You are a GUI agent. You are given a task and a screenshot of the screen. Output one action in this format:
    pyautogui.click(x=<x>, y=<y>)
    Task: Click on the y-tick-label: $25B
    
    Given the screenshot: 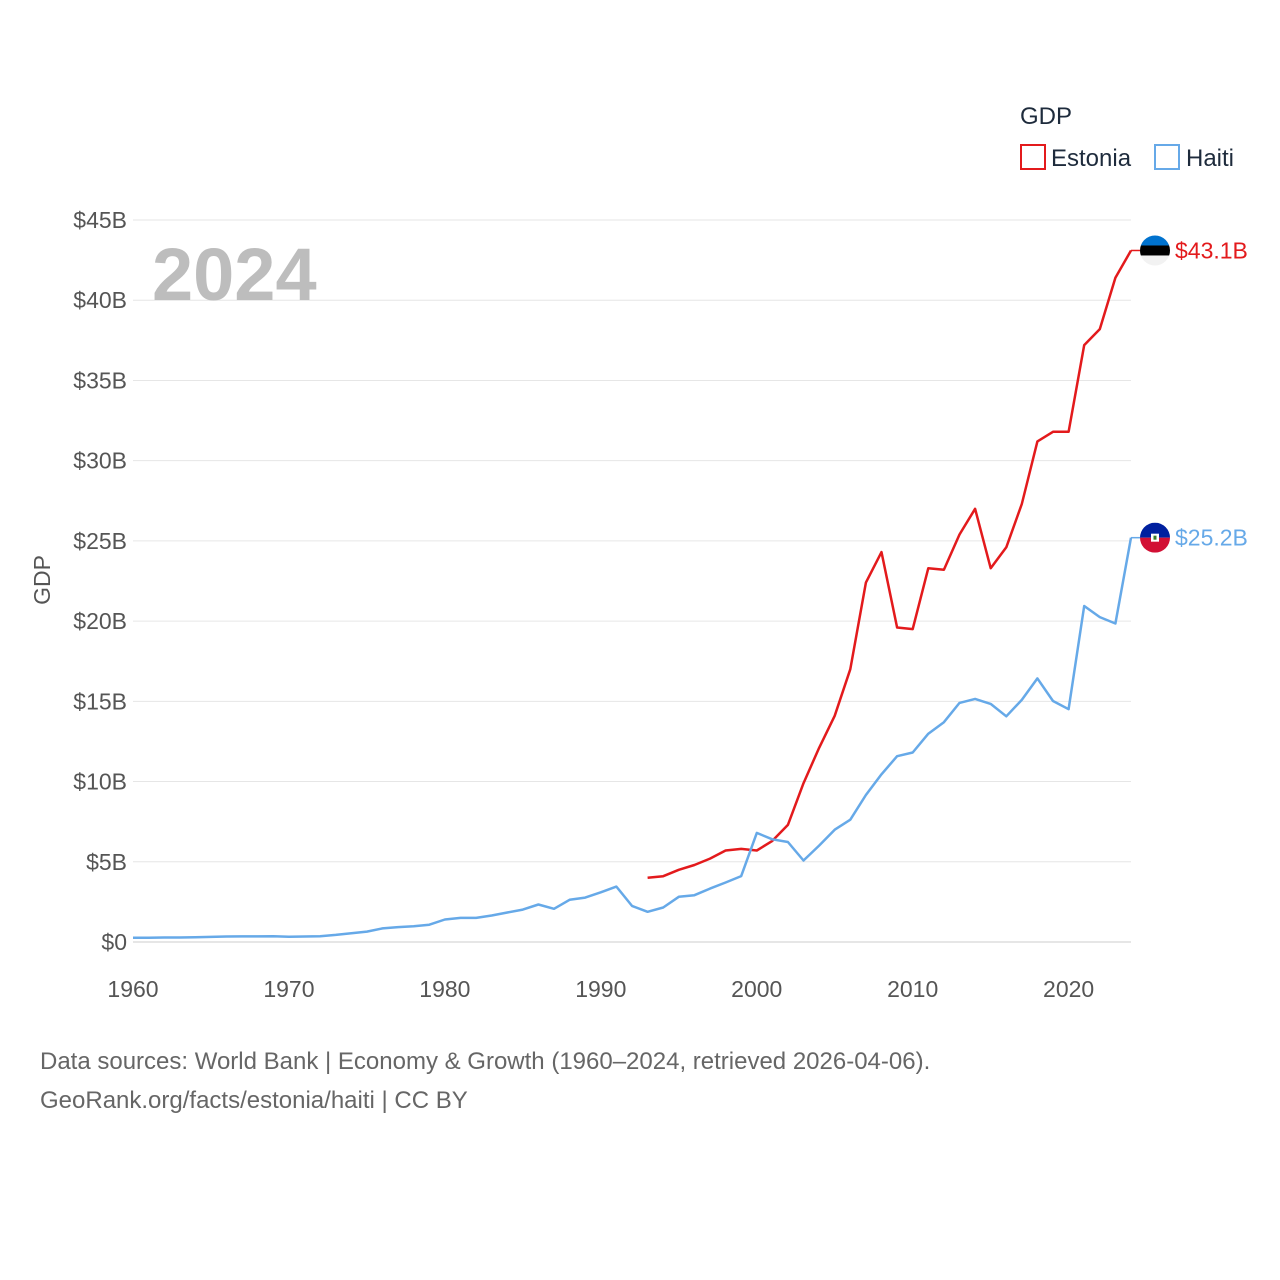 What is the action you would take?
    pyautogui.click(x=100, y=541)
    